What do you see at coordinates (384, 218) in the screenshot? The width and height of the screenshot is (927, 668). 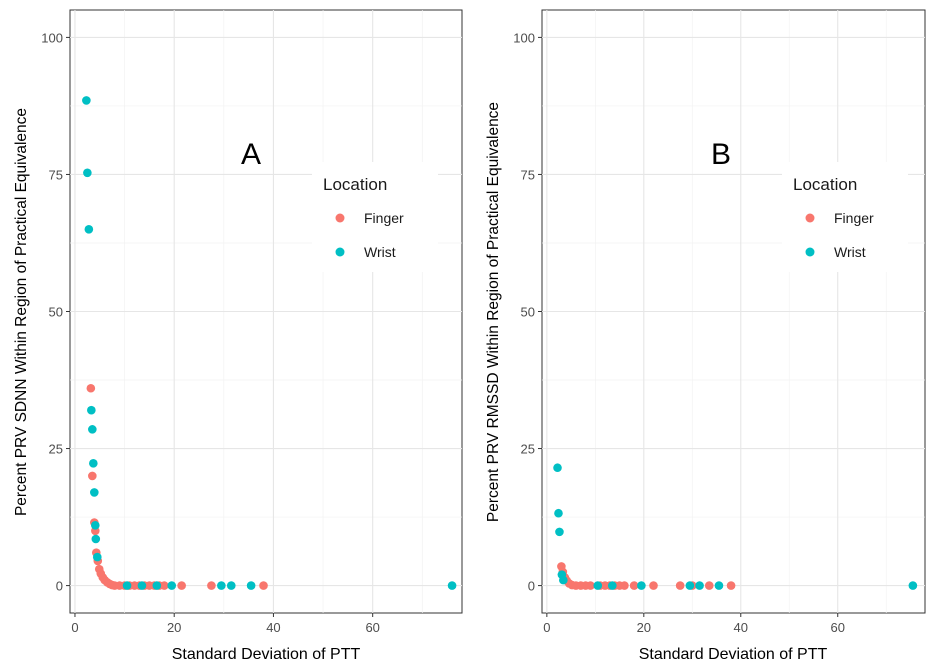 I see `panel-a-legend-label-finger: Finger` at bounding box center [384, 218].